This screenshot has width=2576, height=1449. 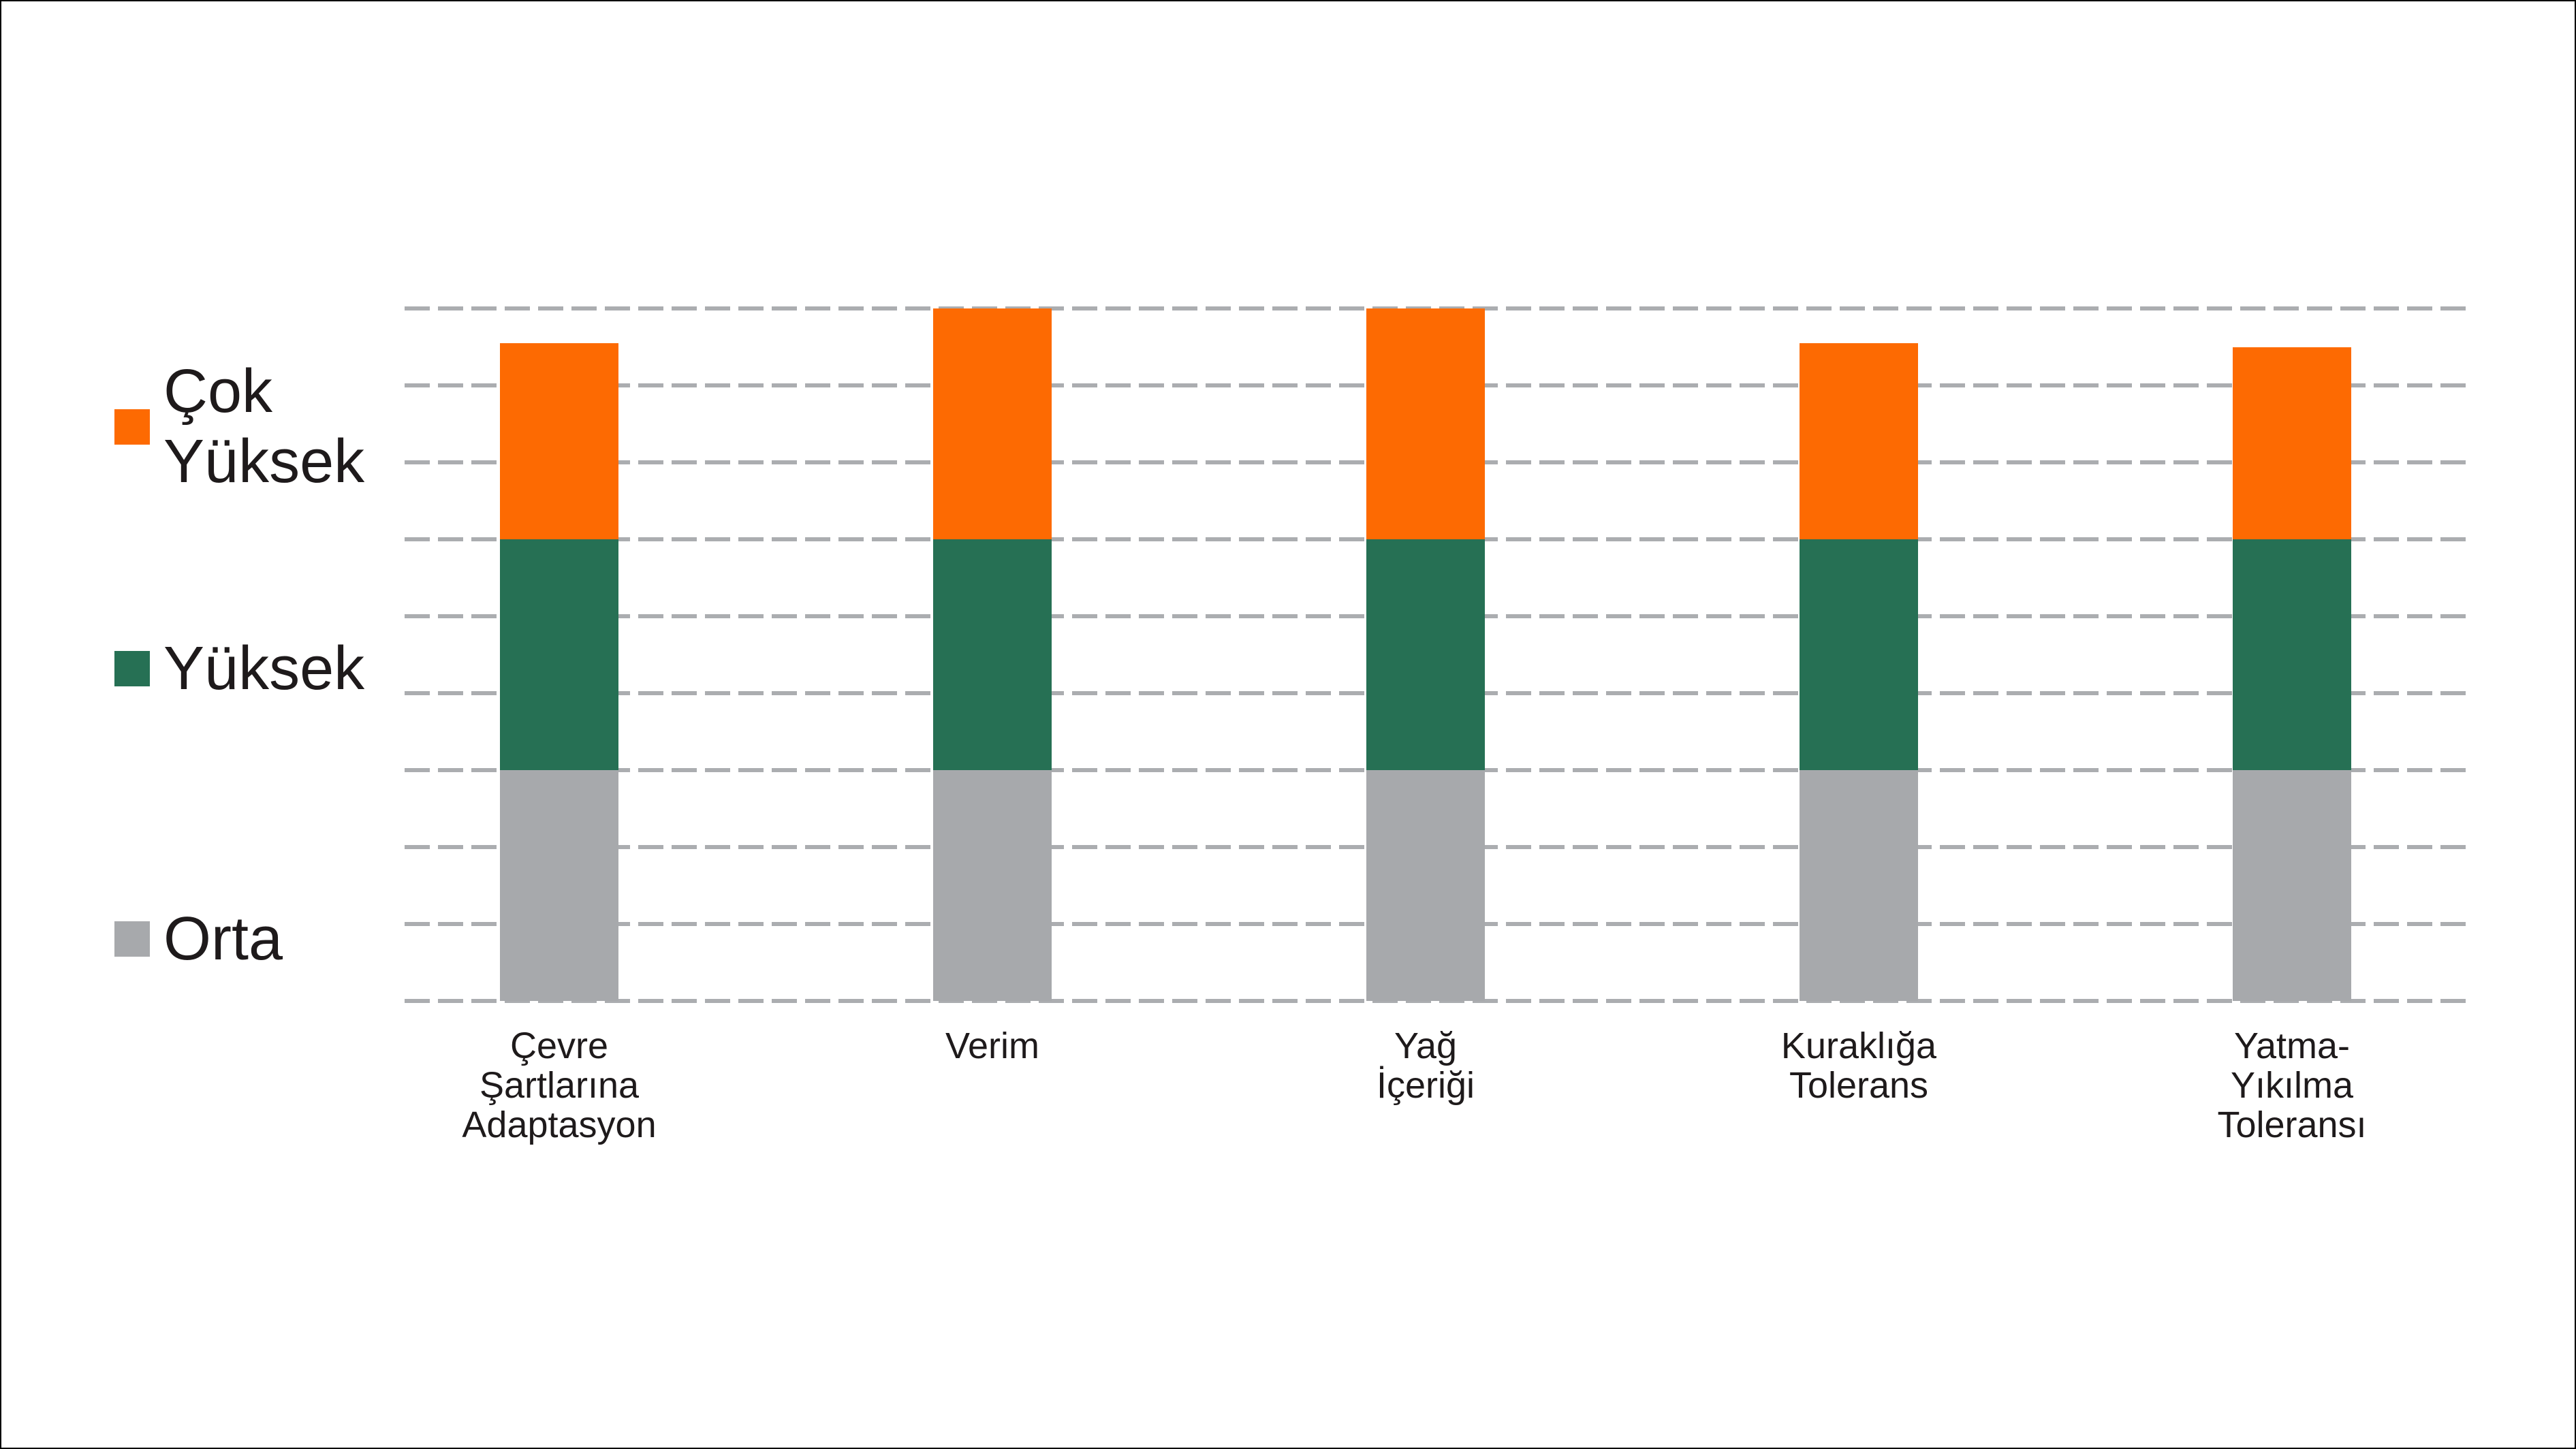 I want to click on gridline, so click(x=1436, y=1001).